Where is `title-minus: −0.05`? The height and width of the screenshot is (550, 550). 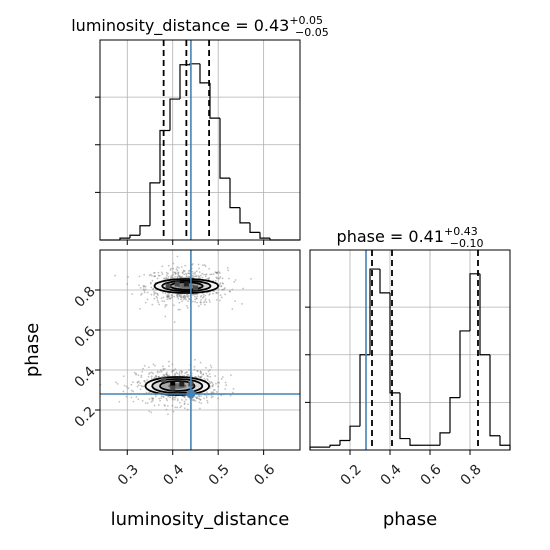
title-minus: −0.05 is located at coordinates (312, 32).